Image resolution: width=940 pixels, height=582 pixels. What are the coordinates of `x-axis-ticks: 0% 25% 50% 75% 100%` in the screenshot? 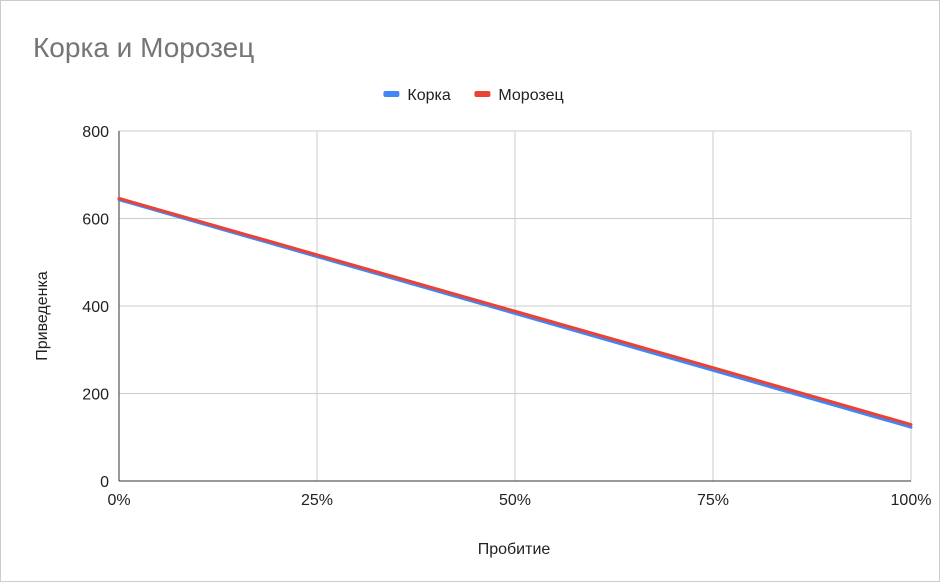 It's located at (519, 500).